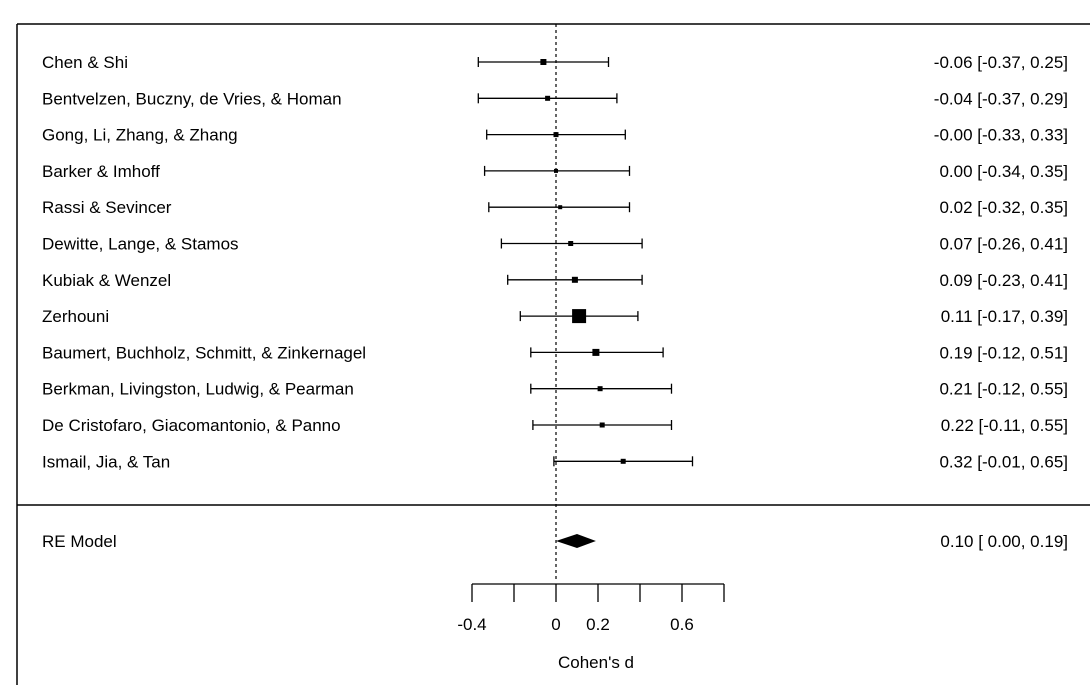 The height and width of the screenshot is (685, 1090). What do you see at coordinates (1004, 316) in the screenshot?
I see `effect-size-label: 0.11 [-0.17, 0.39]` at bounding box center [1004, 316].